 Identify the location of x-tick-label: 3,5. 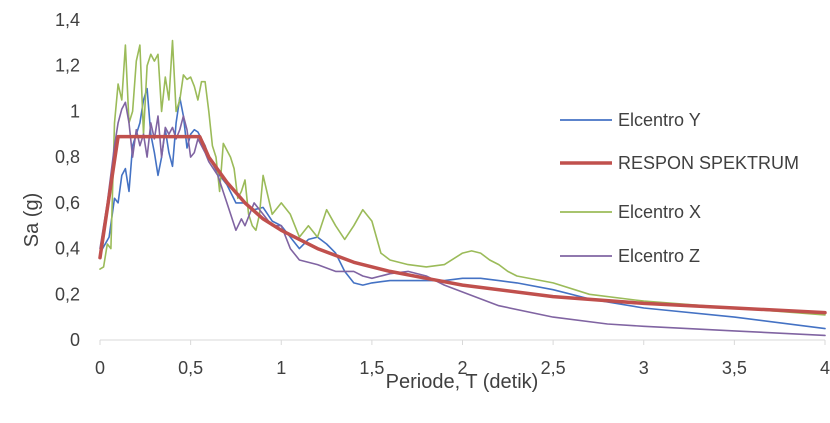
(734, 368).